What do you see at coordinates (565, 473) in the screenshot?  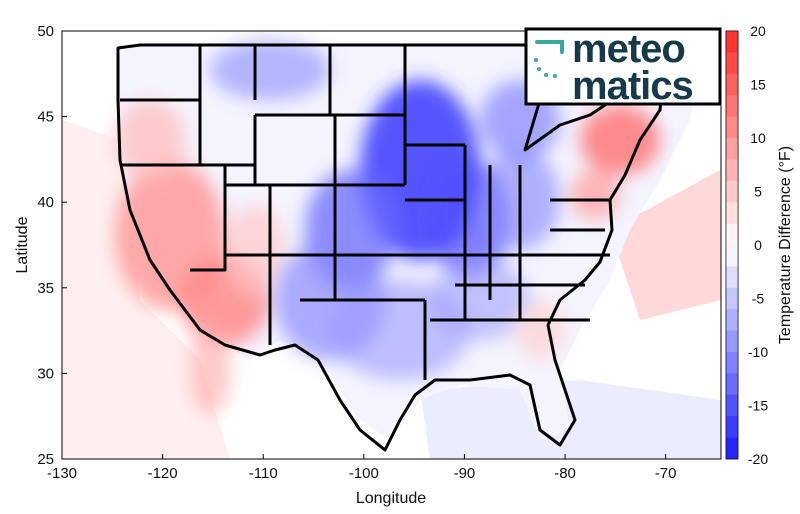 I see `x-tick-label: -80` at bounding box center [565, 473].